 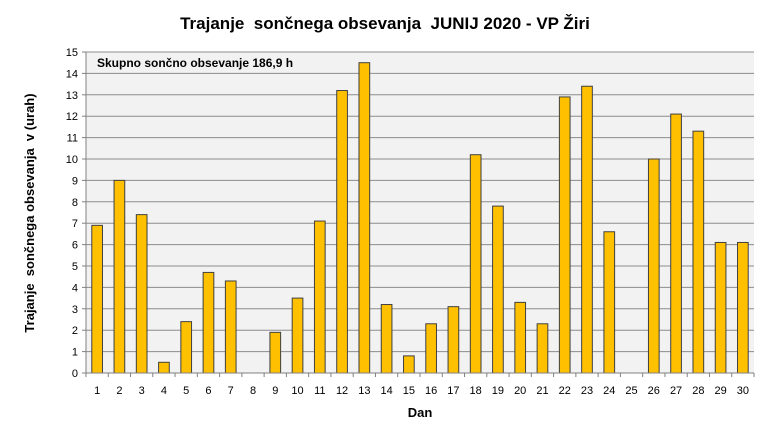 What do you see at coordinates (609, 391) in the screenshot?
I see `x-tick-label: 24` at bounding box center [609, 391].